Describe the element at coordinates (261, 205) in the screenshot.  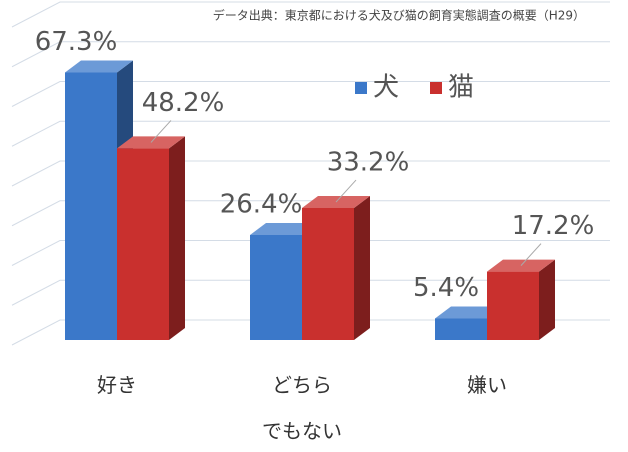
I see `data-label: 26.4%` at that location.